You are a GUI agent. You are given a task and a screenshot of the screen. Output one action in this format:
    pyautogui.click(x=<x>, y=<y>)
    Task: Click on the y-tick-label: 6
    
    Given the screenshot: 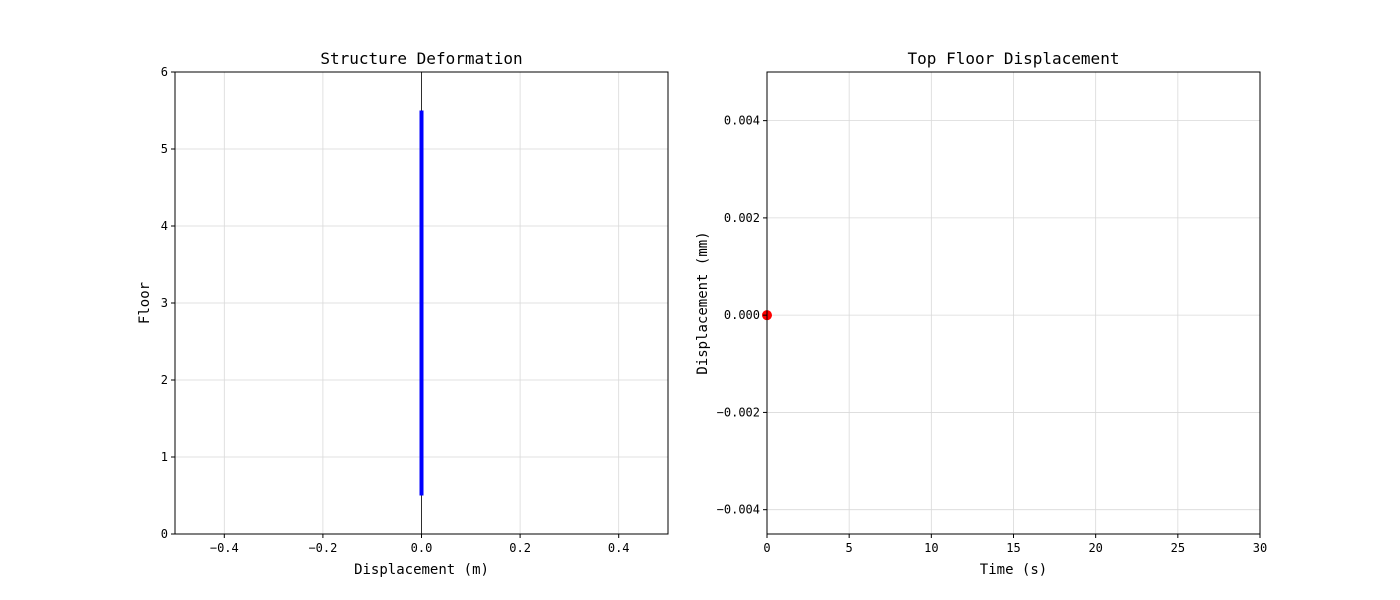 What is the action you would take?
    pyautogui.click(x=164, y=72)
    